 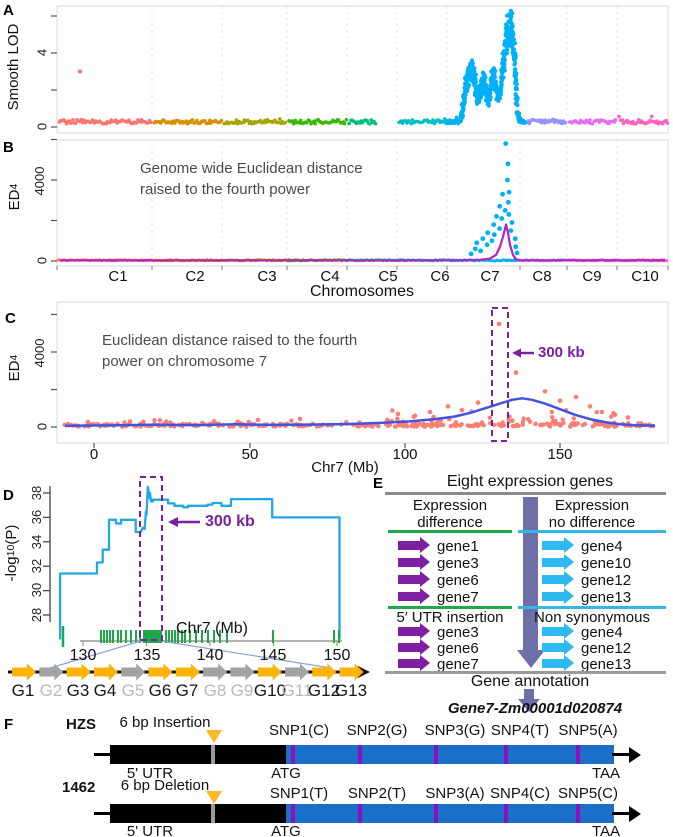 I want to click on panel-a-ytick-4: 4, so click(x=42, y=52).